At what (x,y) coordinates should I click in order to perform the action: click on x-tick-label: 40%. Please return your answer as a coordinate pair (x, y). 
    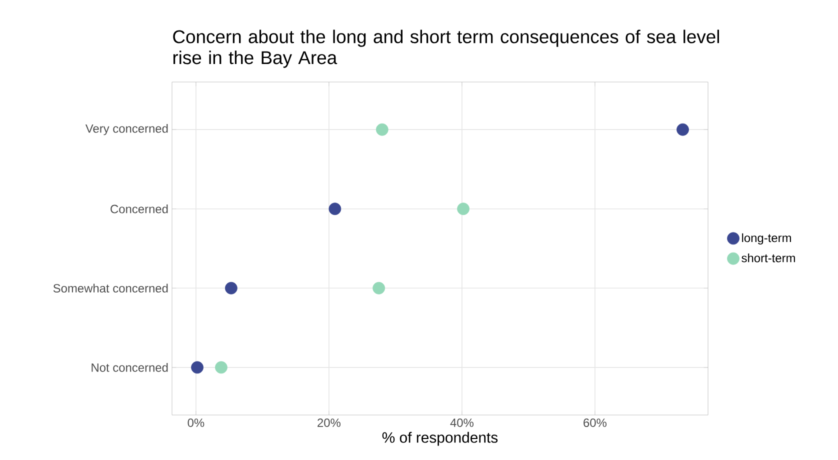
    Looking at the image, I should click on (462, 422).